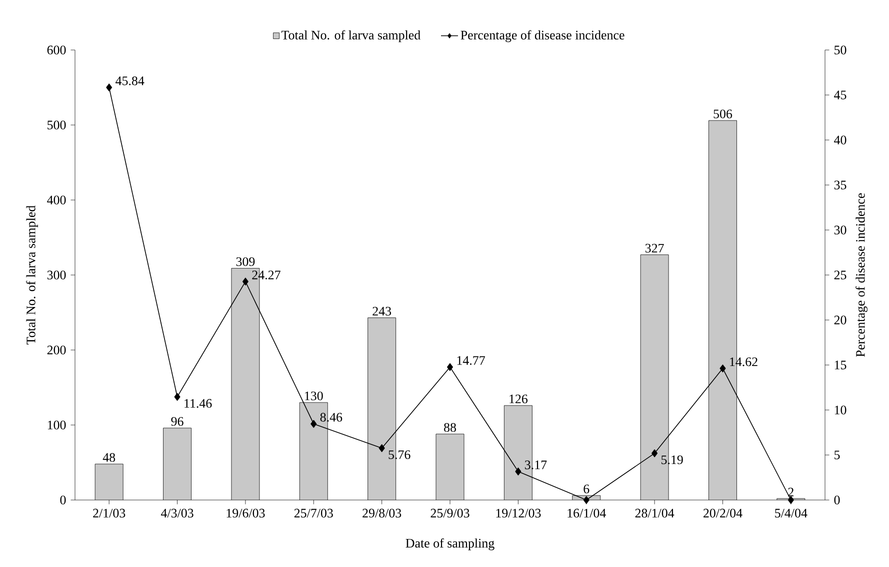 This screenshot has height=567, width=889. Describe the element at coordinates (840, 365) in the screenshot. I see `y2-tick-label: 15` at that location.